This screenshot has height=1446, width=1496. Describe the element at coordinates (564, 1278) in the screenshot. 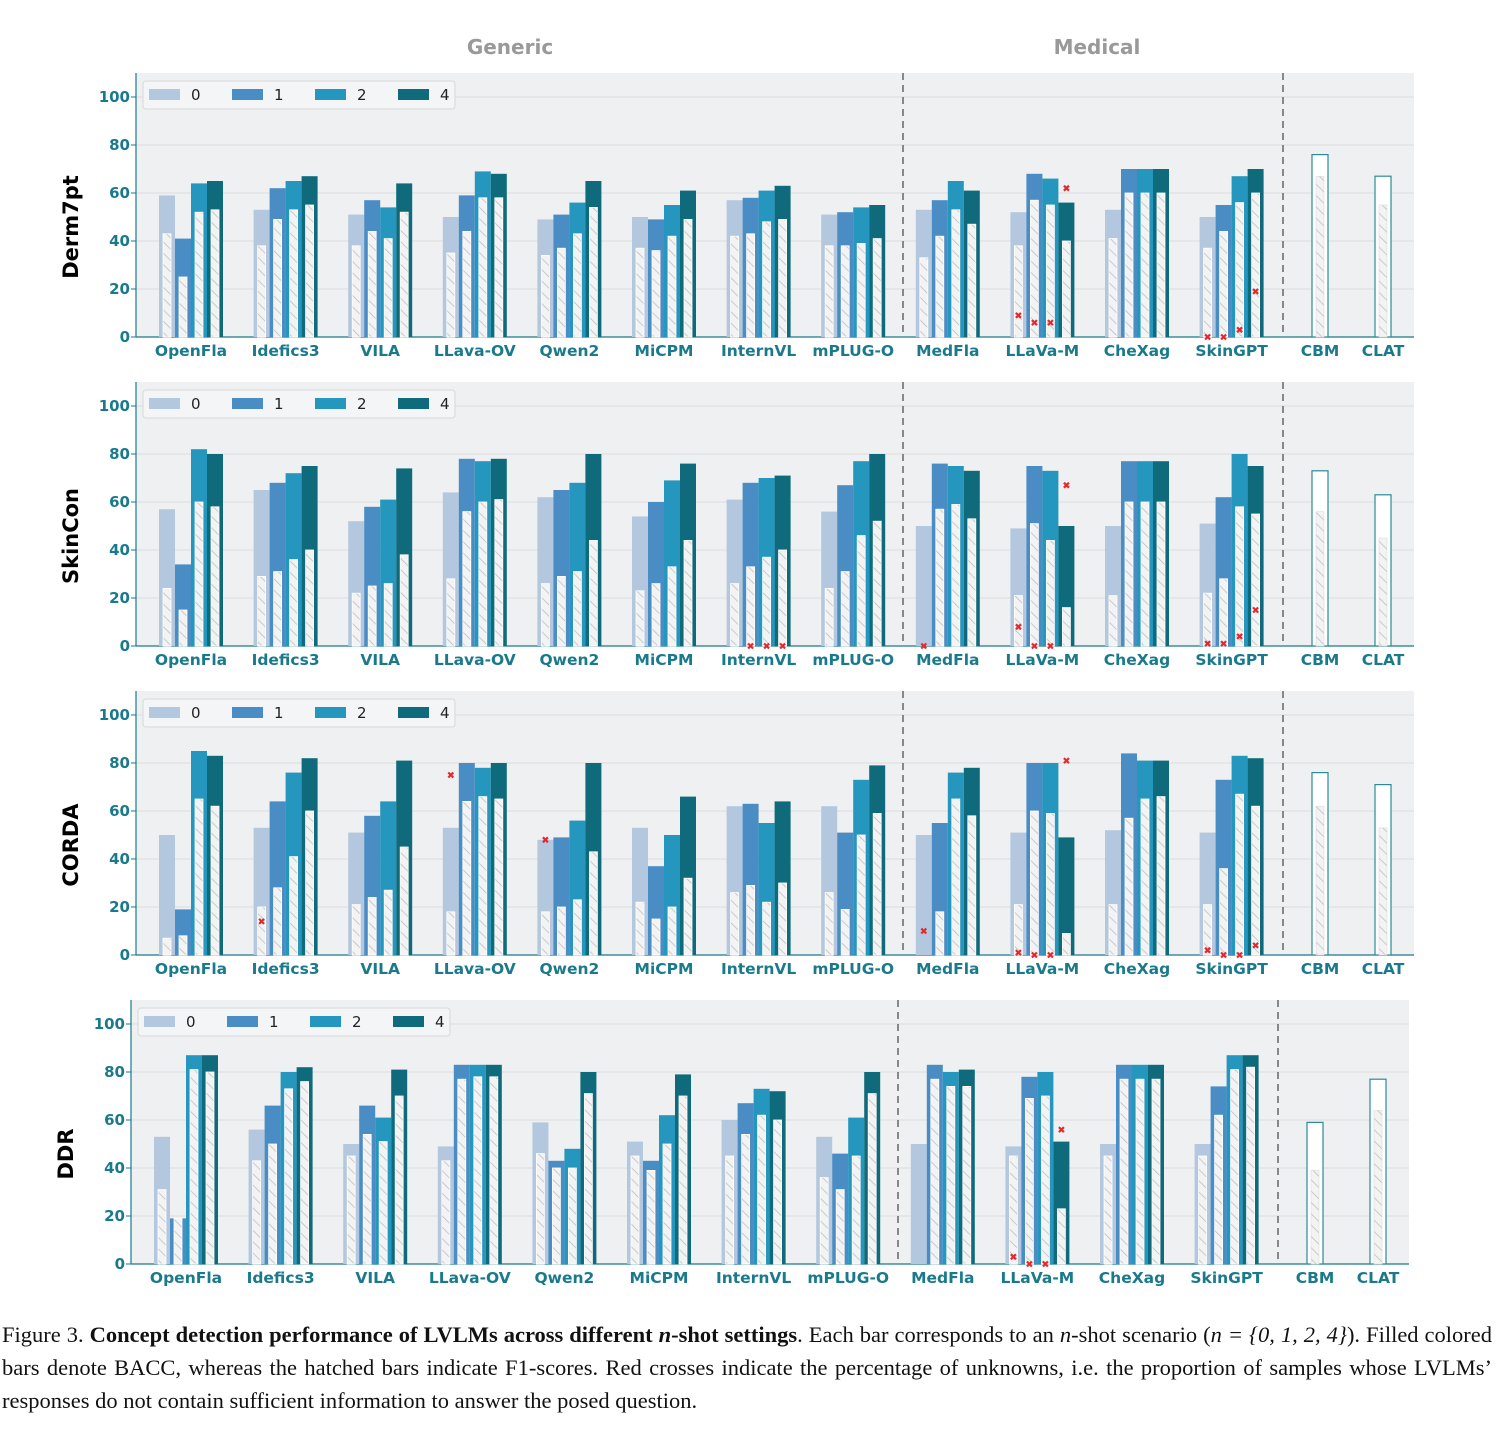

I see `x-tick-label: Qwen2` at that location.